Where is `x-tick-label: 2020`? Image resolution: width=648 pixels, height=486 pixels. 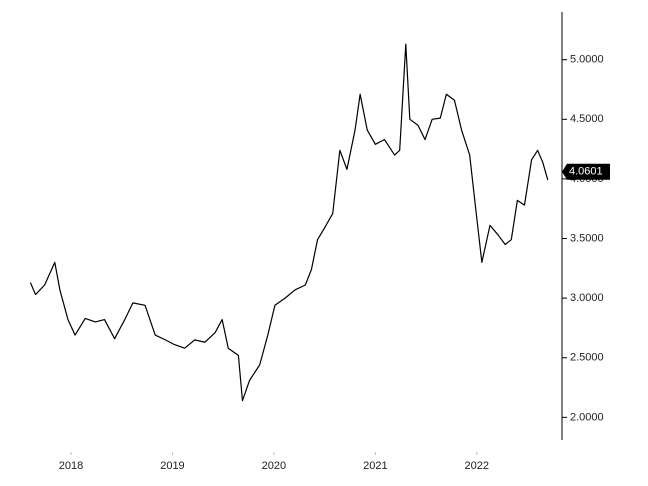 x-tick-label: 2020 is located at coordinates (274, 466).